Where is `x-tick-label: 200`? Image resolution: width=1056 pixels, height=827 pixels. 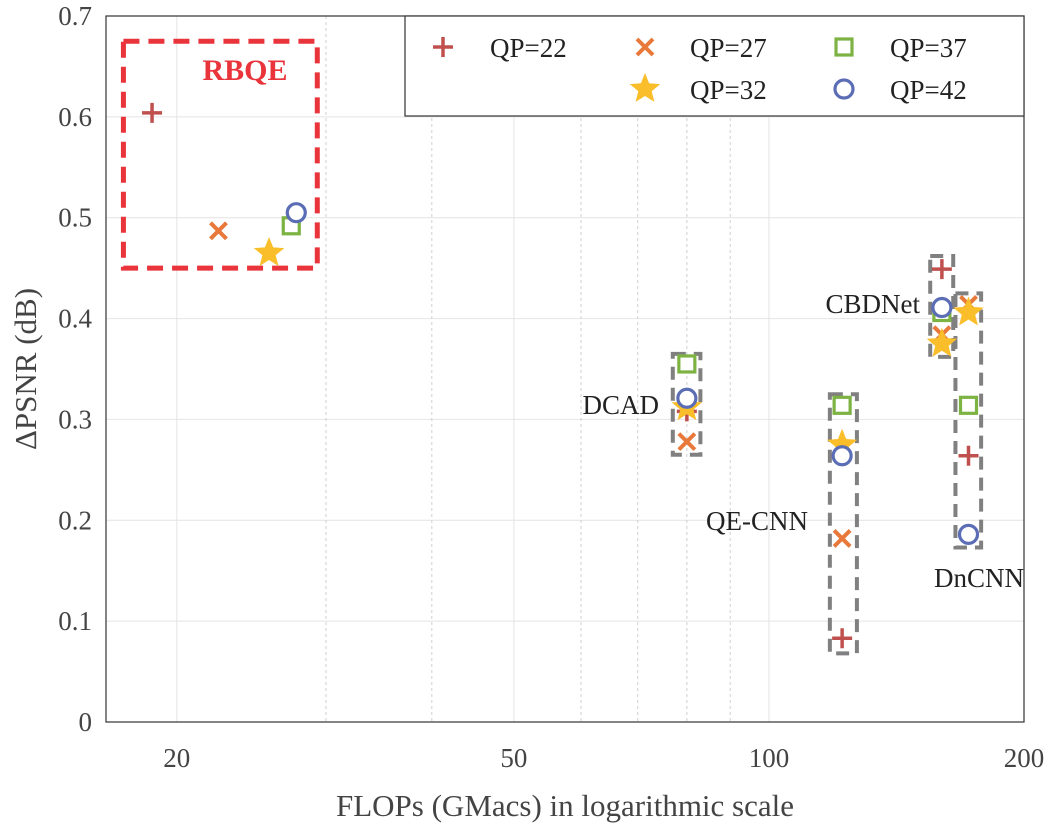
x-tick-label: 200 is located at coordinates (1024, 758).